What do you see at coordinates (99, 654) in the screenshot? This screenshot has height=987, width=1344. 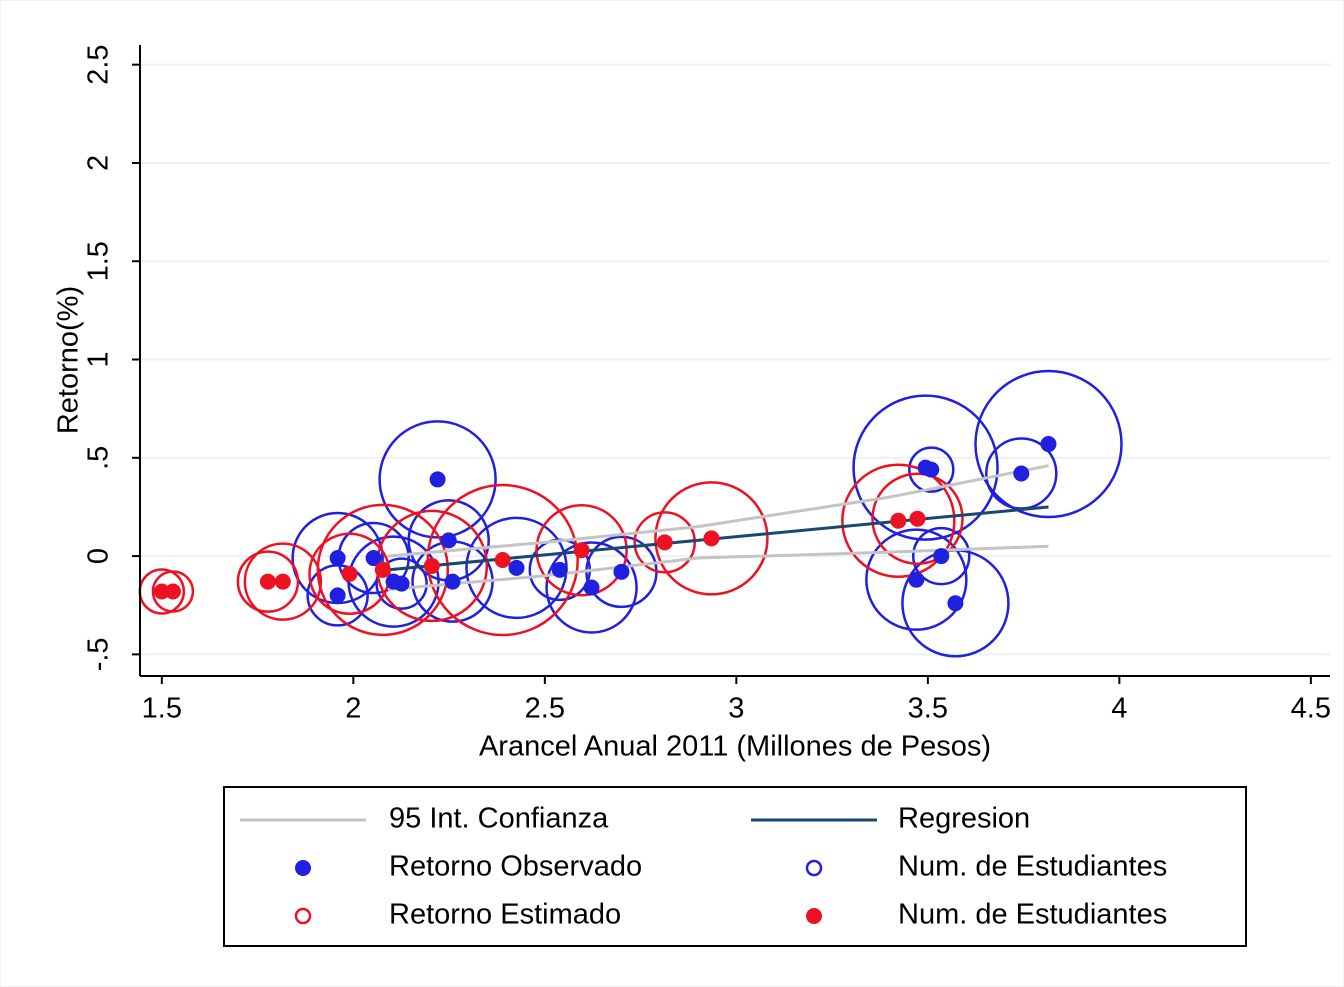 I see `y-tick-label: -.5` at bounding box center [99, 654].